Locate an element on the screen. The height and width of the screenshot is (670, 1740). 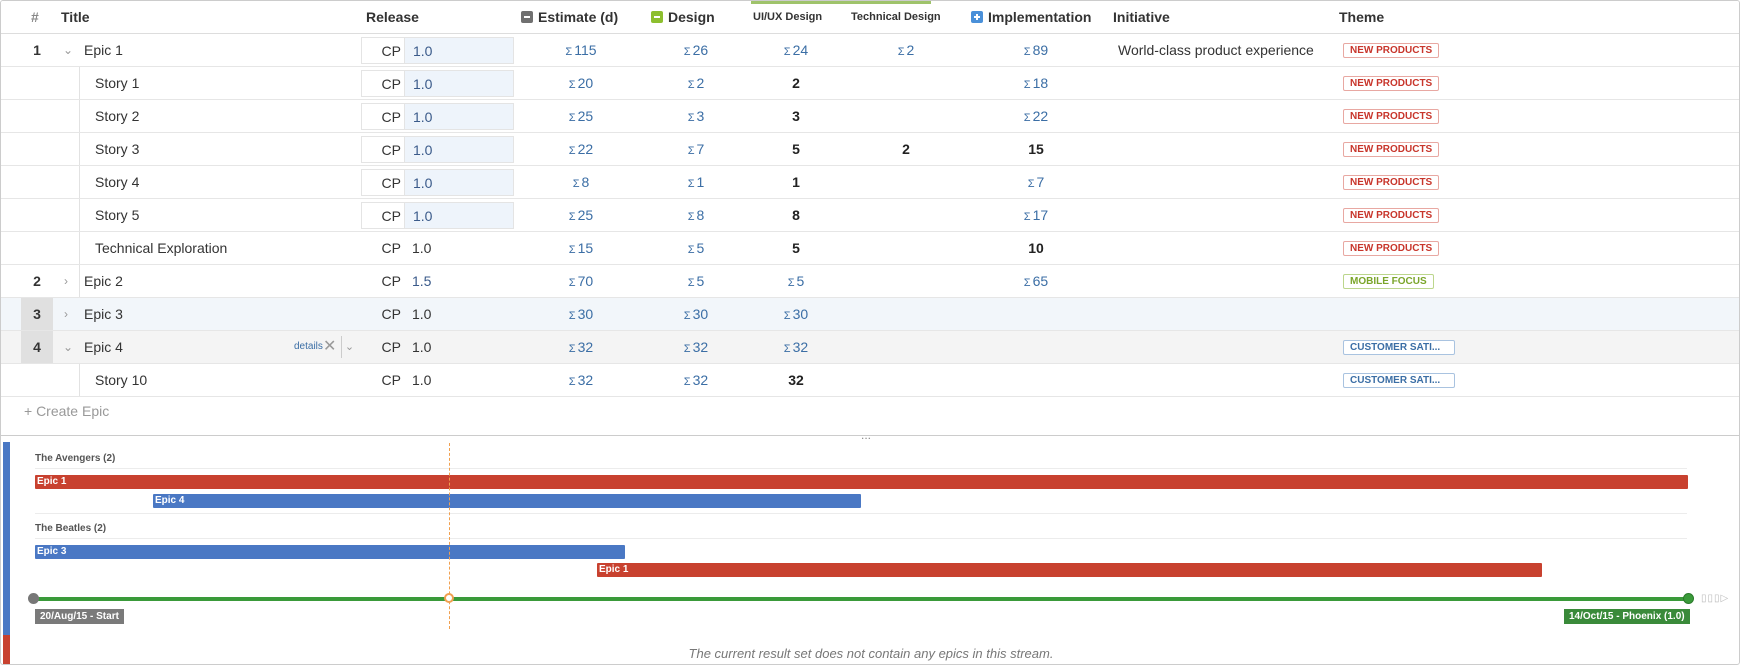
implementation-cell: Σ 17 is located at coordinates (1036, 215).